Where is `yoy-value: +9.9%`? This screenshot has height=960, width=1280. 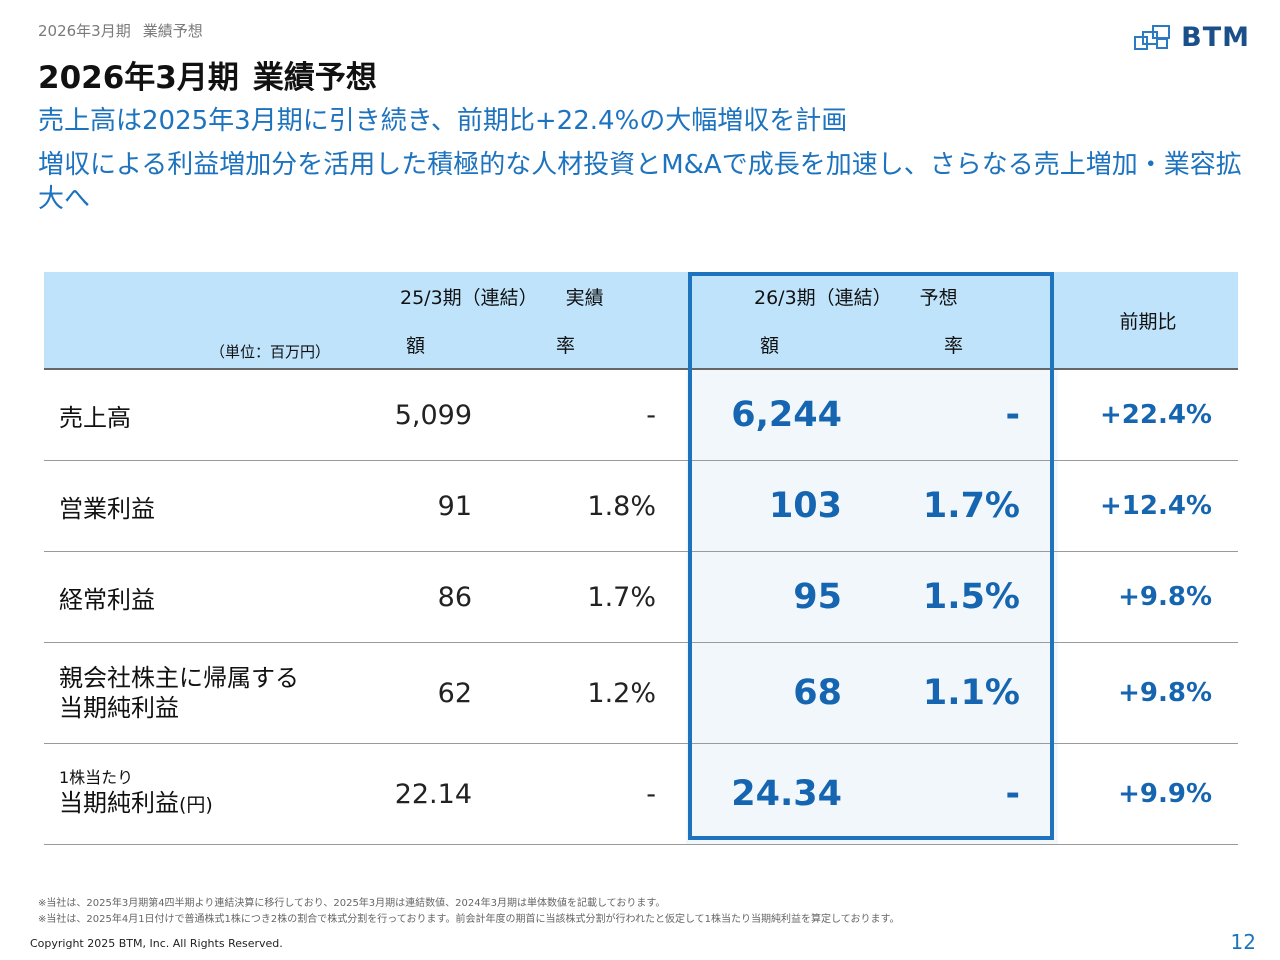
yoy-value: +9.9% is located at coordinates (1148, 794).